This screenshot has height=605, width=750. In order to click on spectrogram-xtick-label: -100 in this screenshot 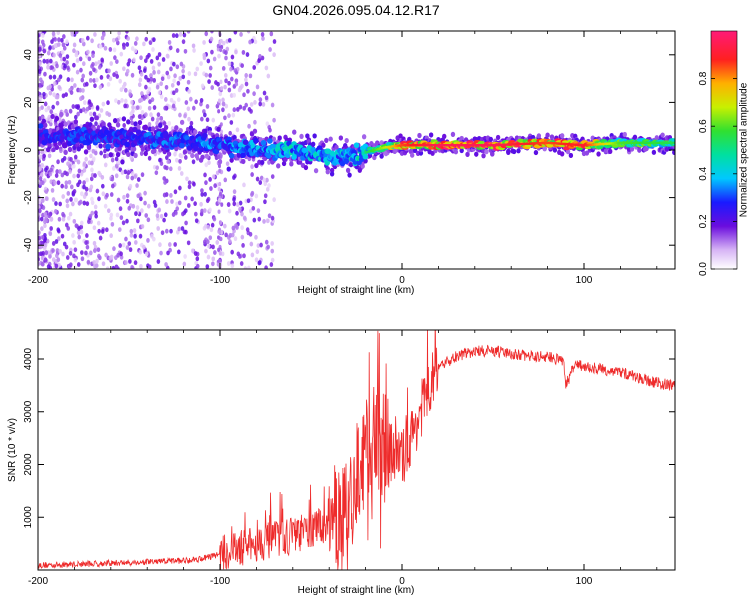, I will do `click(220, 280)`.